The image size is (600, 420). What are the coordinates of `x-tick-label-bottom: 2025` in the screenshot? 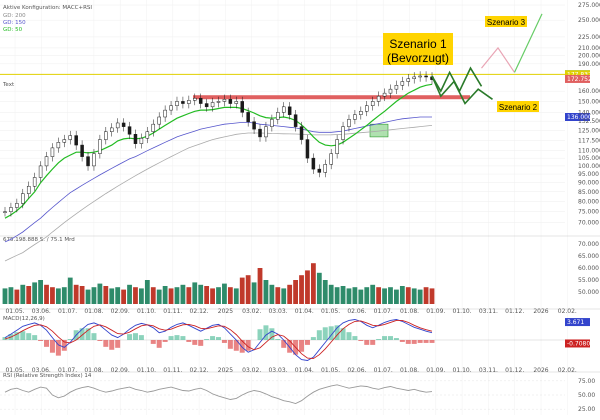 It's located at (225, 370).